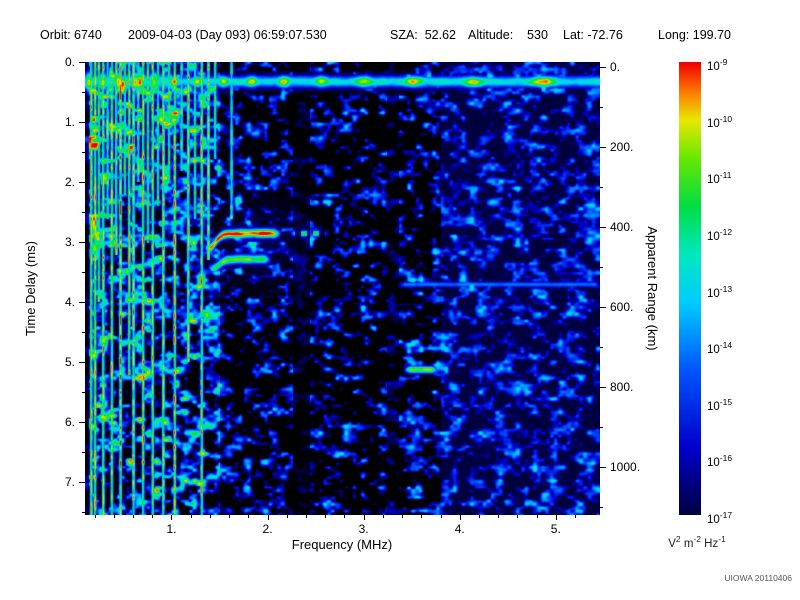 This screenshot has height=600, width=800. I want to click on y-tick-label: 3., so click(69, 242).